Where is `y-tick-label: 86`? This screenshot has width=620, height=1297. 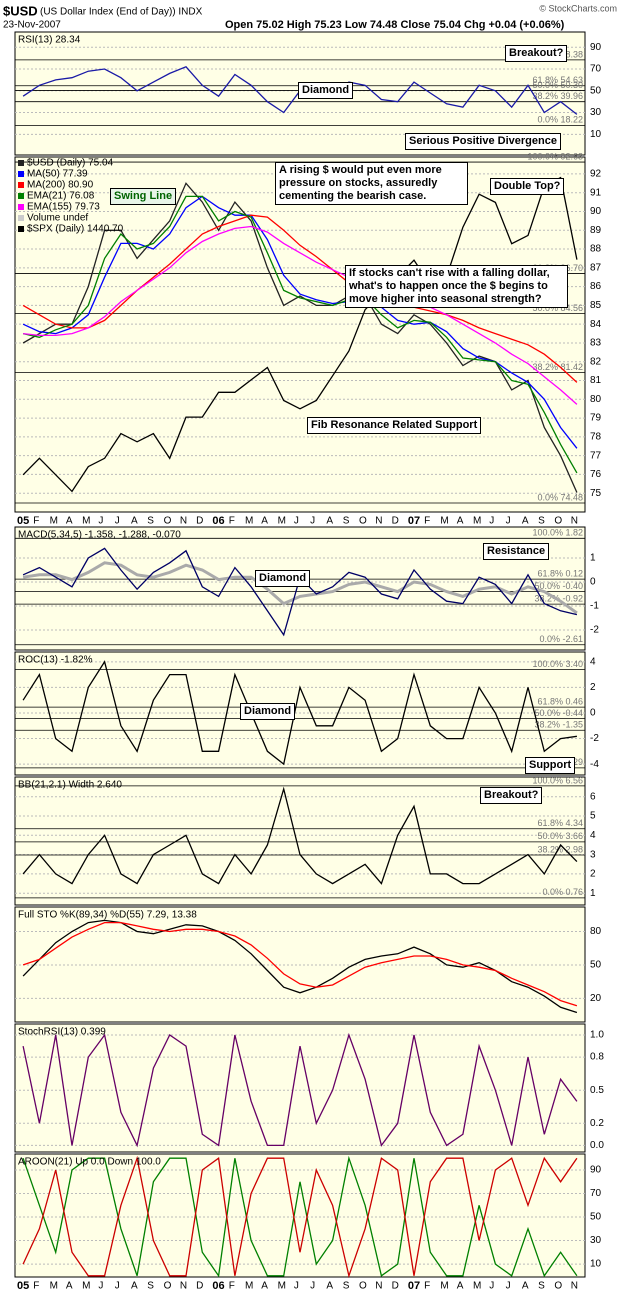
y-tick-label: 86 is located at coordinates (596, 286).